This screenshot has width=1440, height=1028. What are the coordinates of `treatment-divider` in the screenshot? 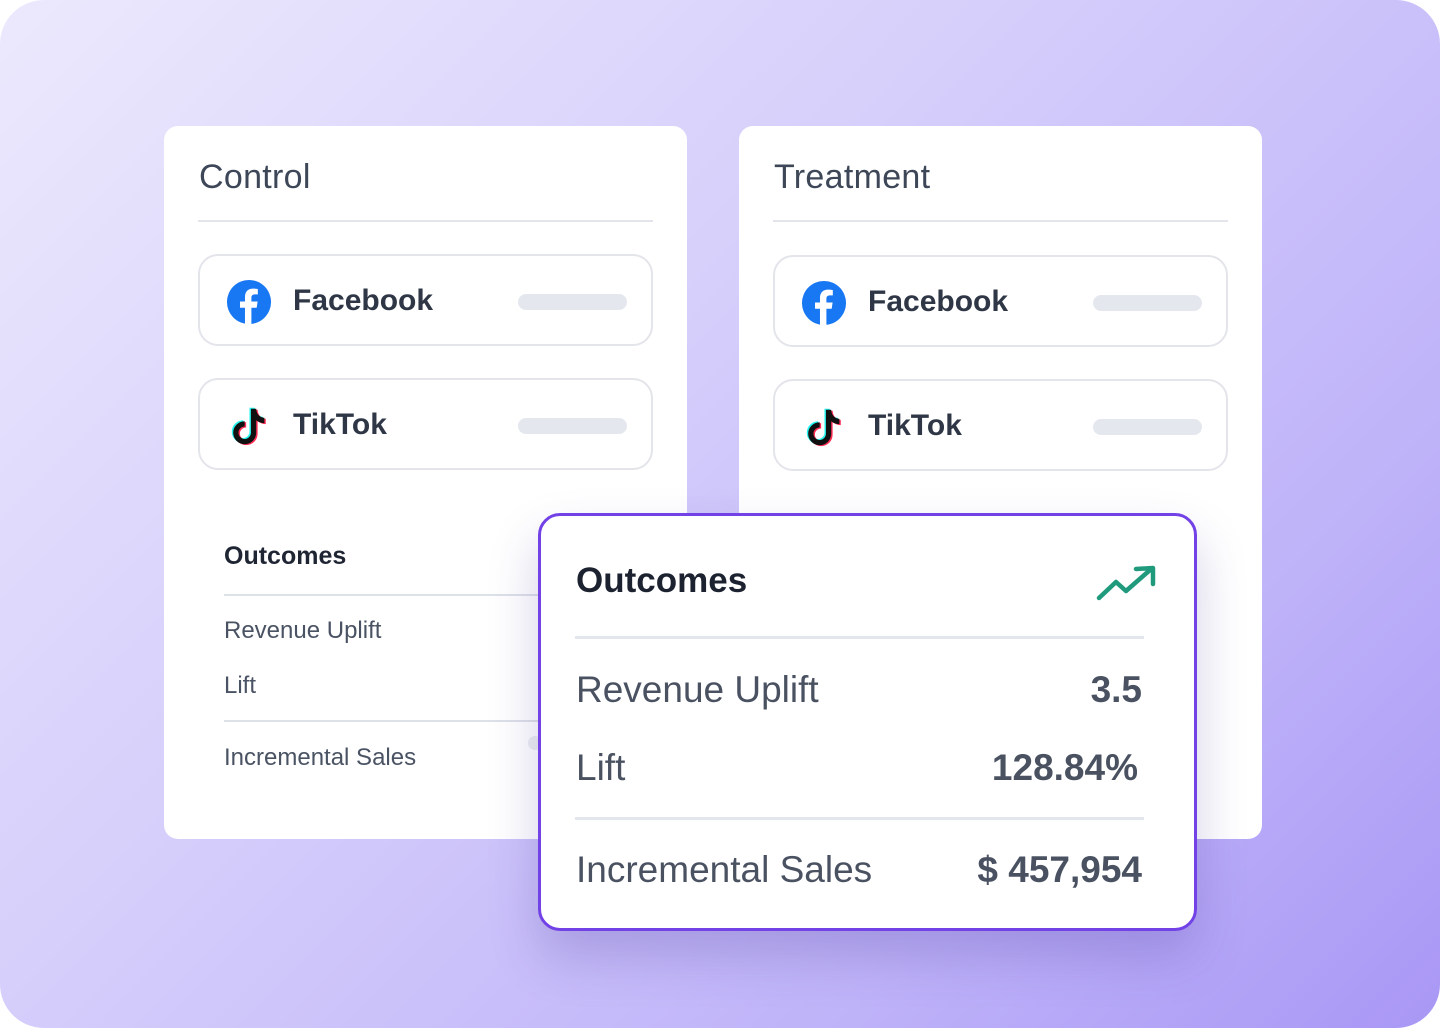 It's located at (1000, 221).